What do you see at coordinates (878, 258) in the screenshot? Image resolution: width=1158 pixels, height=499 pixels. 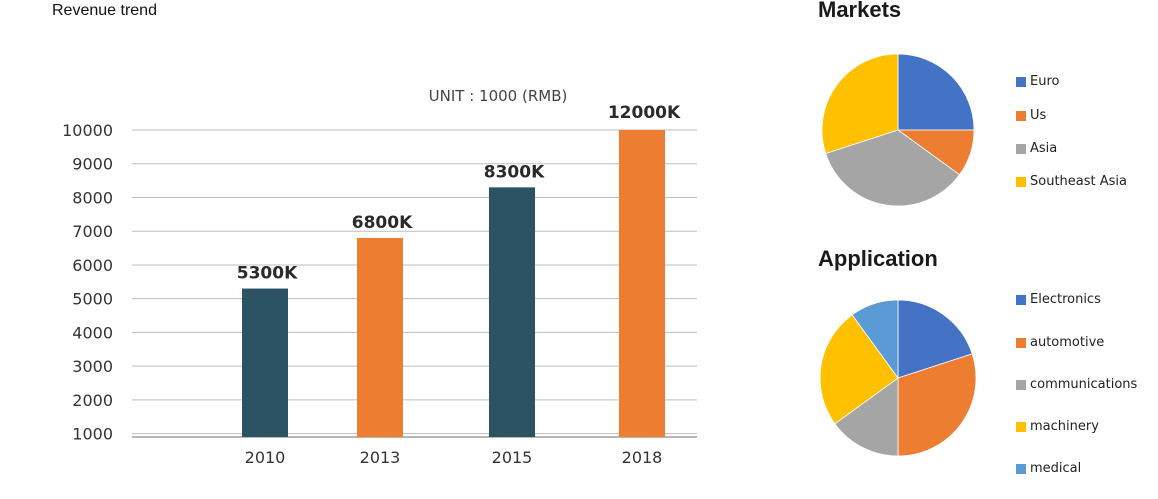 I see `application-title: Application` at bounding box center [878, 258].